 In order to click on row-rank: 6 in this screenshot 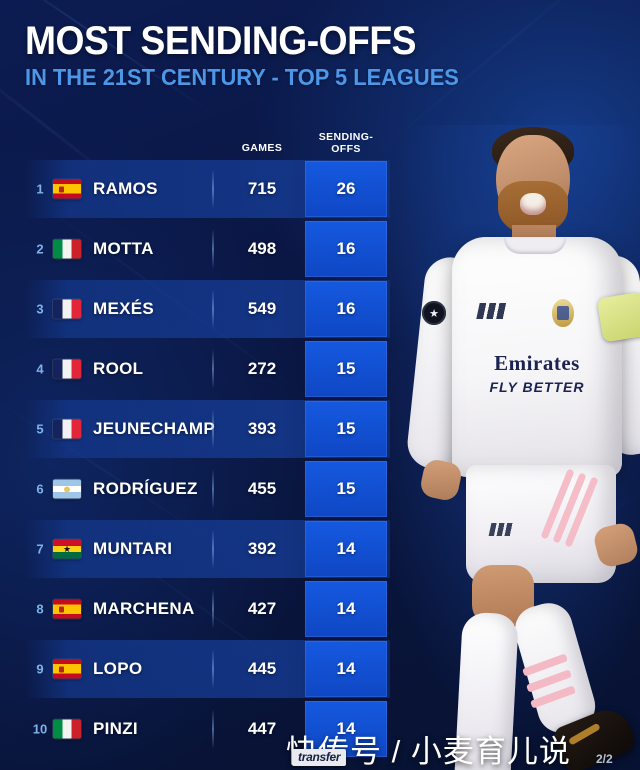, I will do `click(40, 489)`.